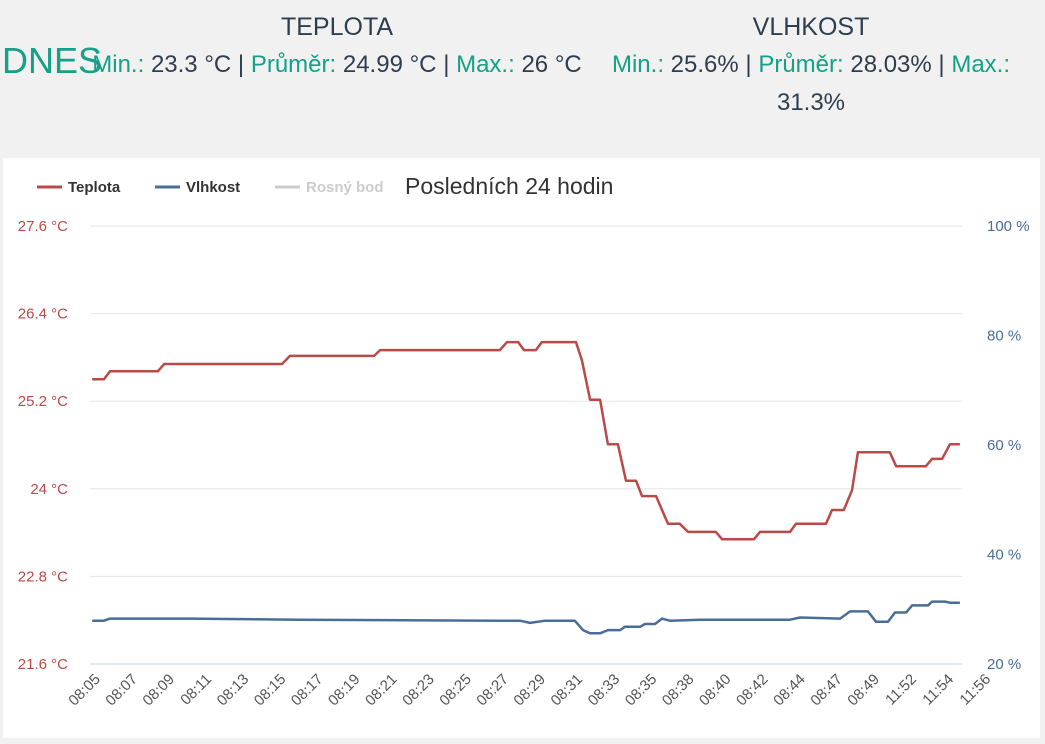  Describe the element at coordinates (389, 64) in the screenshot. I see `temp-avg: 24.99 °C` at that location.